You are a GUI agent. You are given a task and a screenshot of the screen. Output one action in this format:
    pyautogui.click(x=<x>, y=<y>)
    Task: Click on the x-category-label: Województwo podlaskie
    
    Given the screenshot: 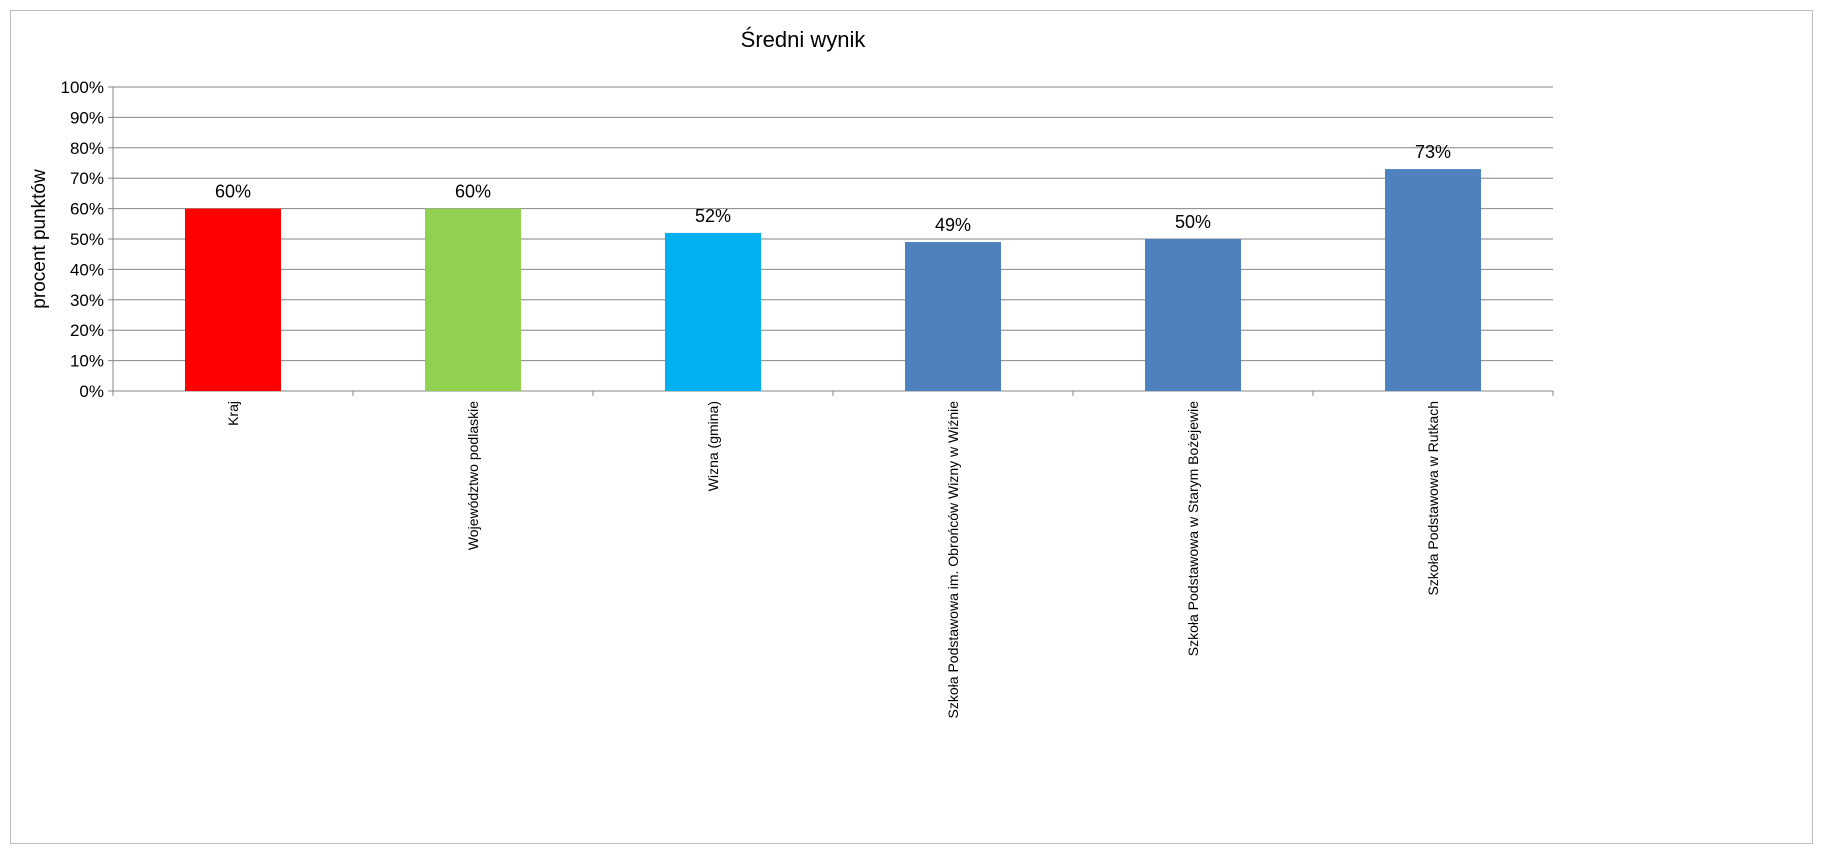 What is the action you would take?
    pyautogui.click(x=473, y=475)
    